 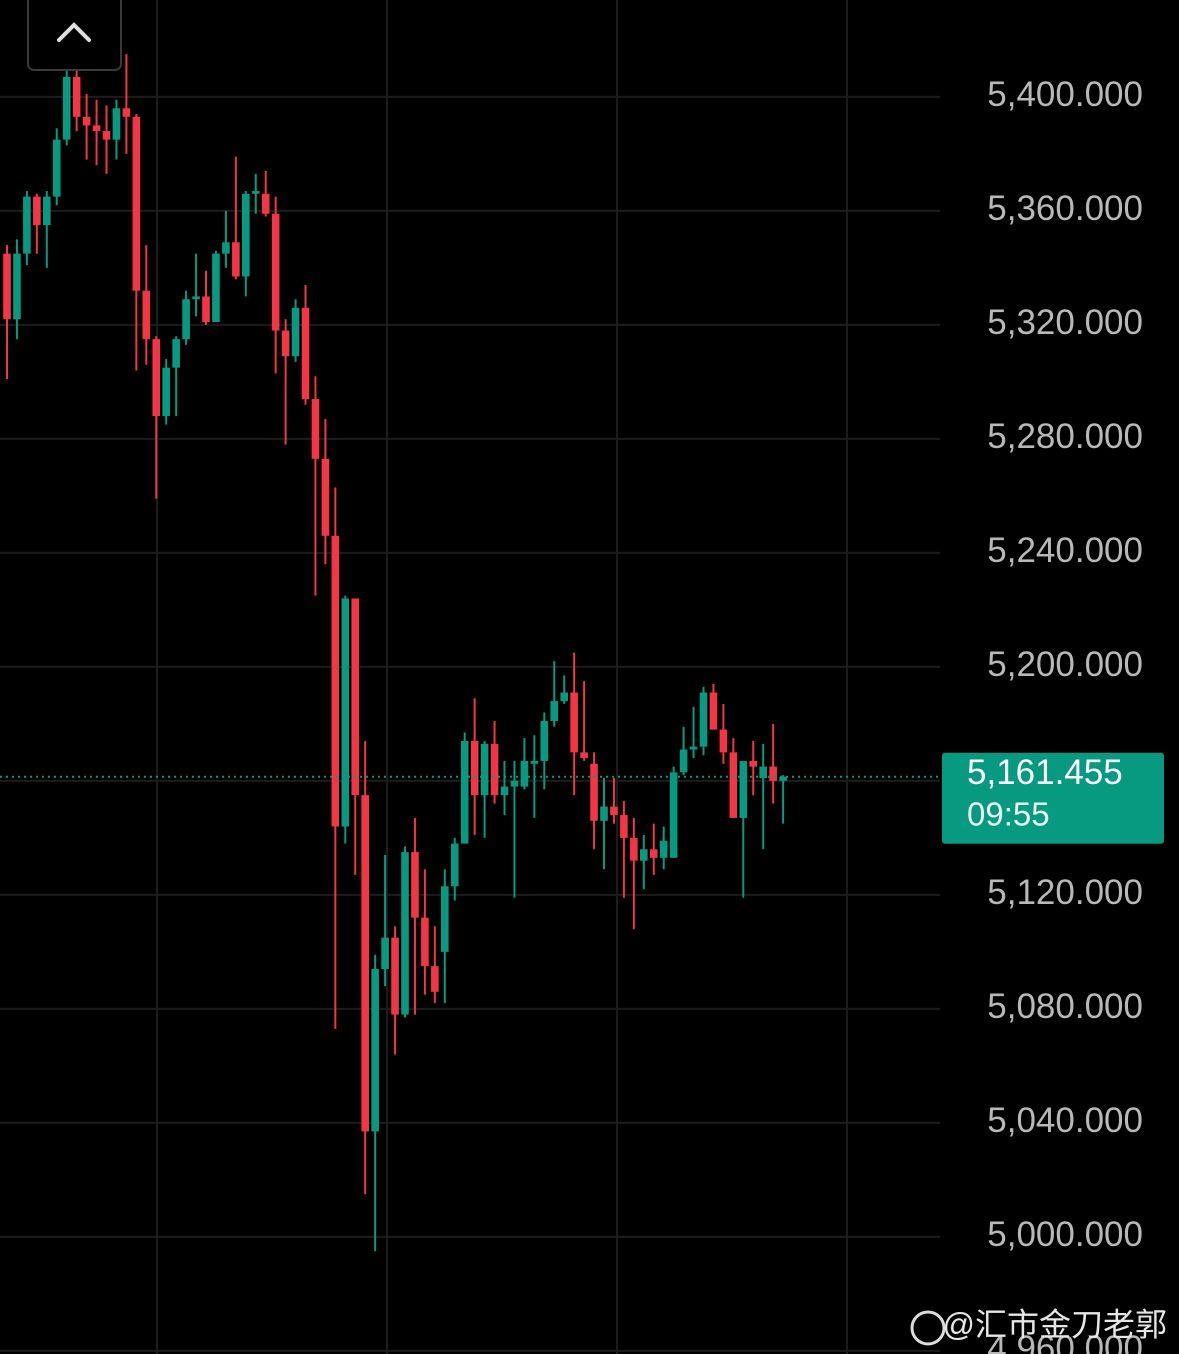 I want to click on watermark-group: @汇市金刀老郭, so click(x=1039, y=1326).